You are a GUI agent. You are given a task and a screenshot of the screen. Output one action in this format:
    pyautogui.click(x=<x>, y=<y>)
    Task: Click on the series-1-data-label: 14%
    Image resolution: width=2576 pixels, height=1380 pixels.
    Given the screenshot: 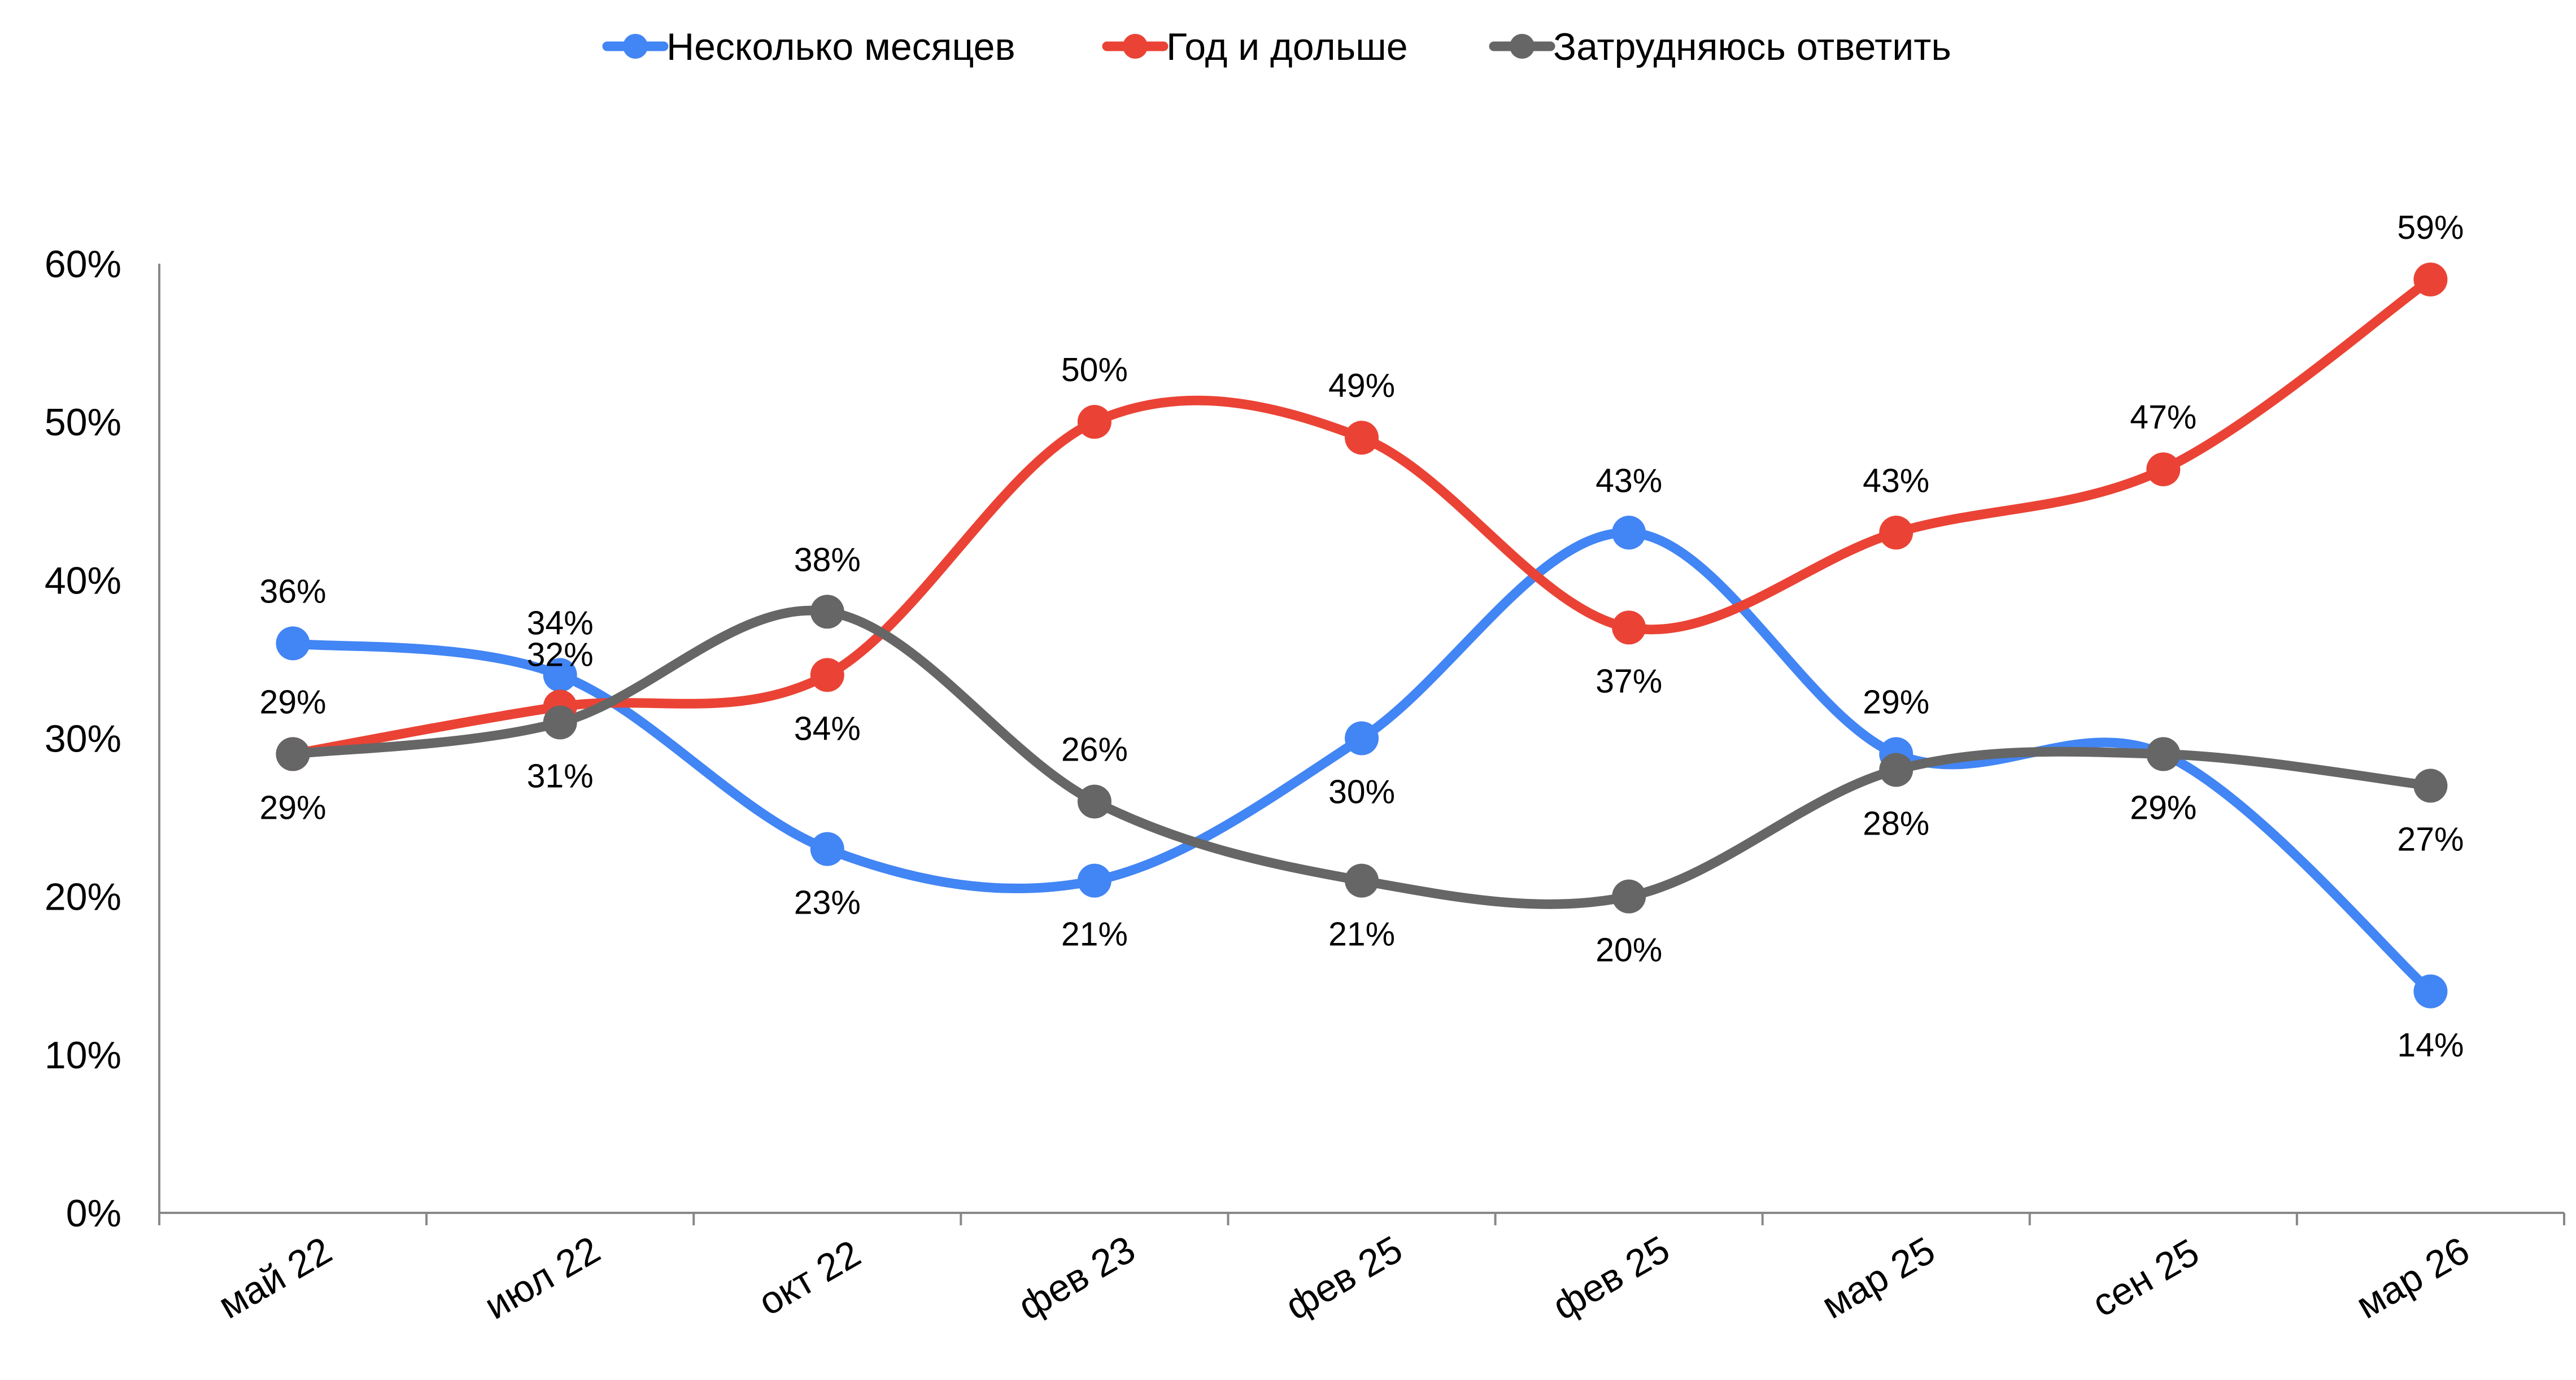 What is the action you would take?
    pyautogui.click(x=2430, y=1045)
    